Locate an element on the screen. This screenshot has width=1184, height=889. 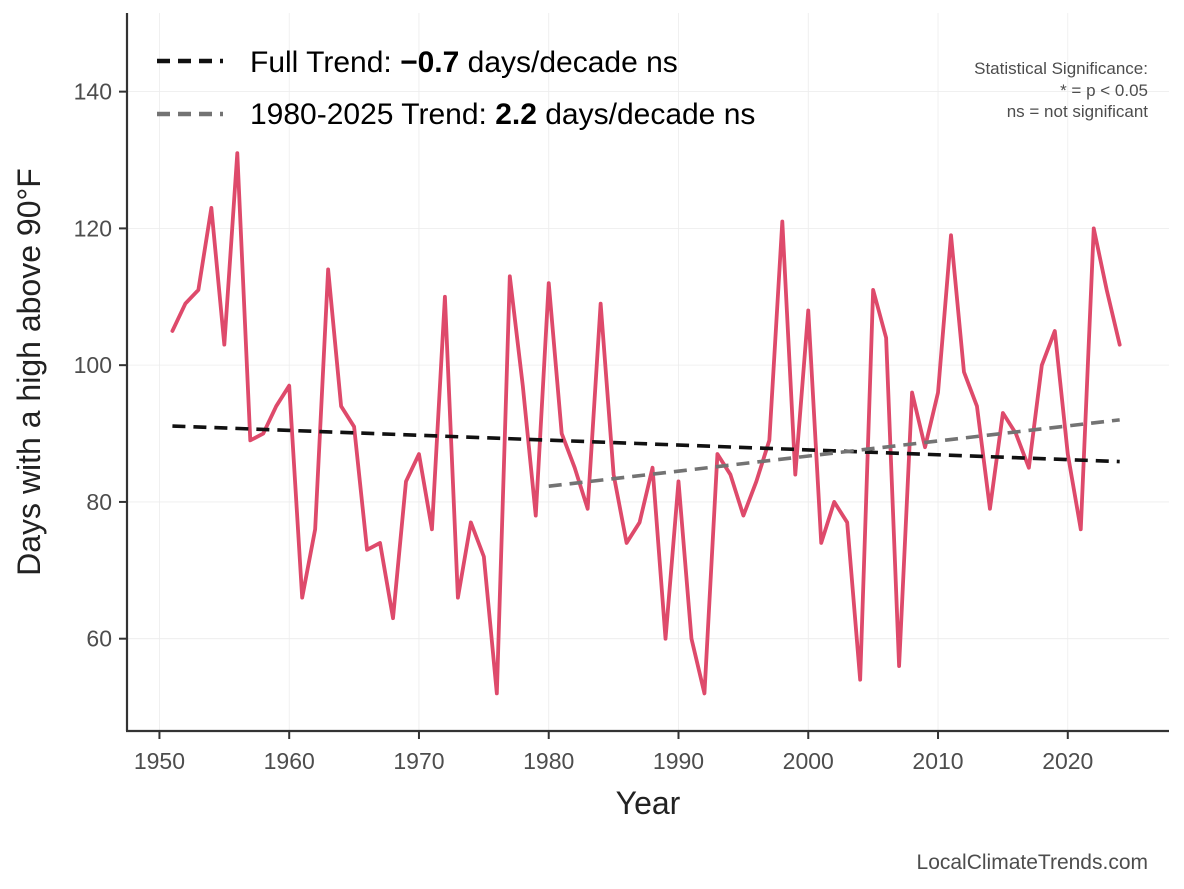
legend-recent-trend-prefix: 1980-2025 Trend: is located at coordinates (372, 114).